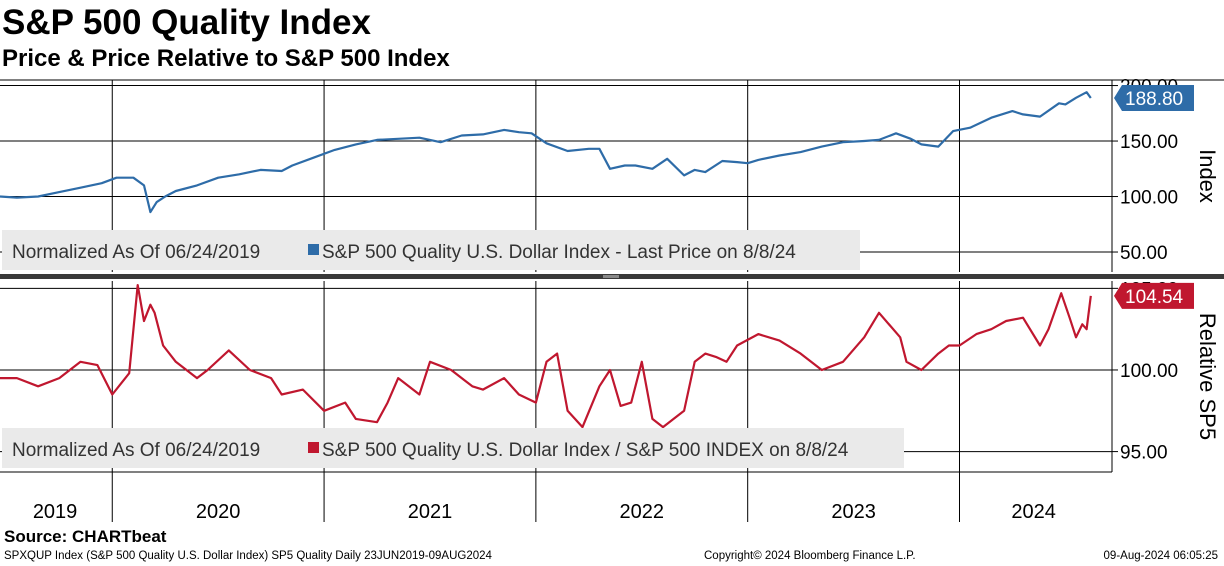 This screenshot has height=566, width=1224. What do you see at coordinates (1207, 176) in the screenshot?
I see `y-axis-title: Index` at bounding box center [1207, 176].